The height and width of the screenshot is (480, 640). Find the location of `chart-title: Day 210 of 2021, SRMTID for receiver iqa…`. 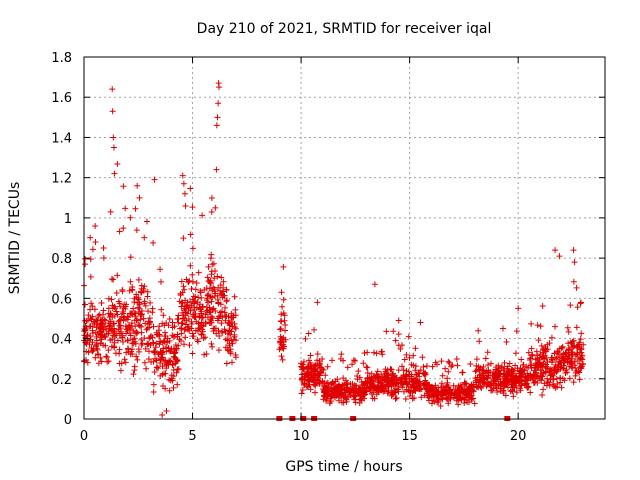

chart-title: Day 210 of 2021, SRMTID for receiver iqa… is located at coordinates (344, 29).